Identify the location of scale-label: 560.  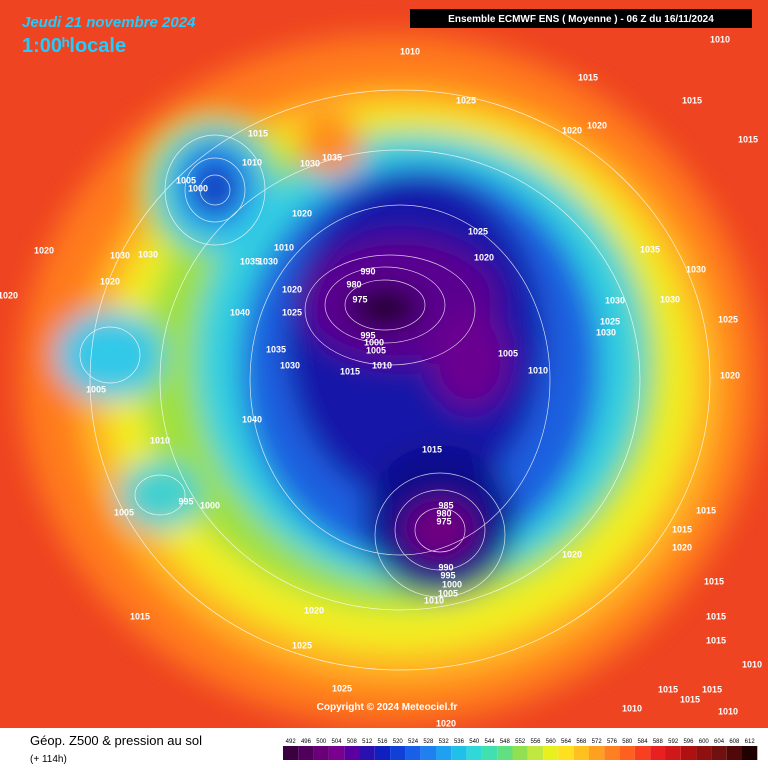
(551, 742).